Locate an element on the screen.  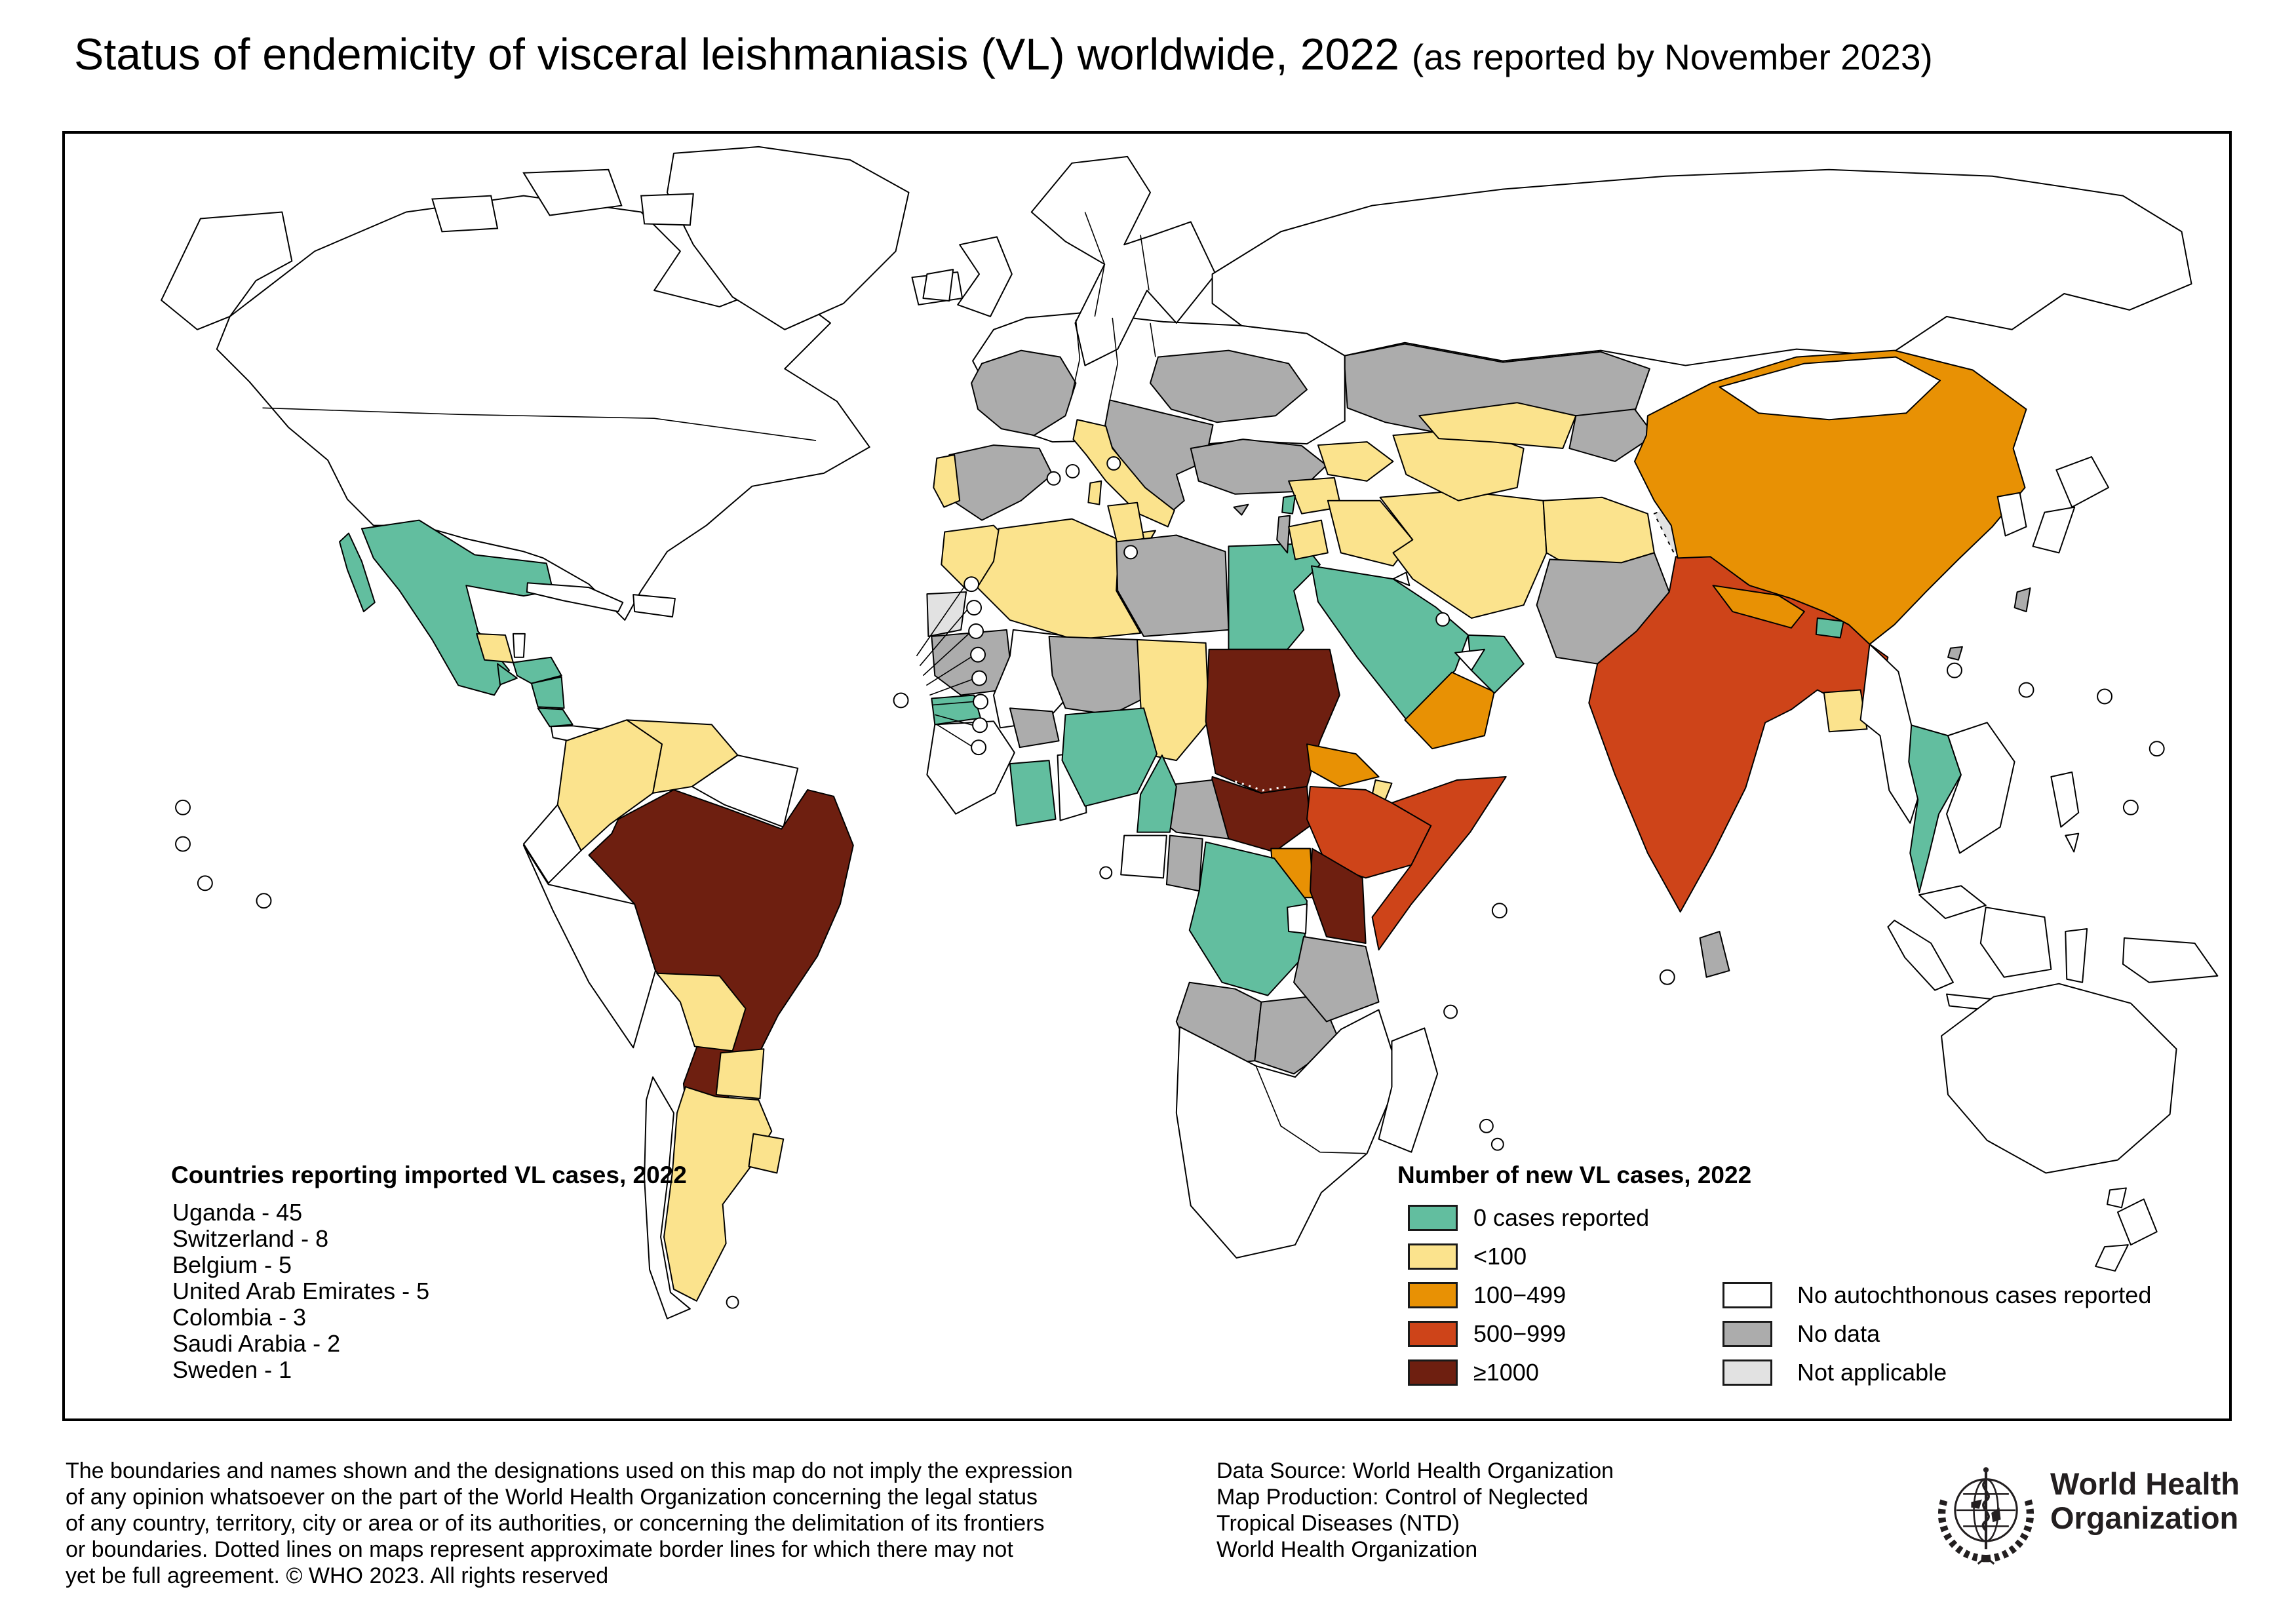
source-line: Map Production: Control of Neglected is located at coordinates (1402, 1497).